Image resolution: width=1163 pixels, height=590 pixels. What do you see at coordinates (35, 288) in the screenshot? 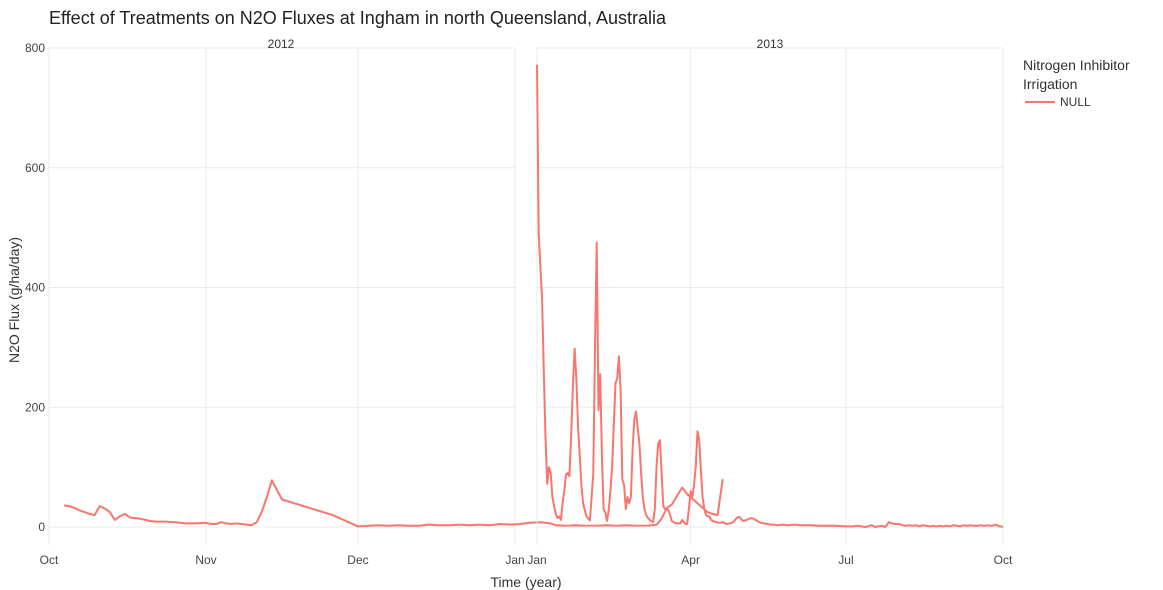
I see `y-tick-label-400: 400` at bounding box center [35, 288].